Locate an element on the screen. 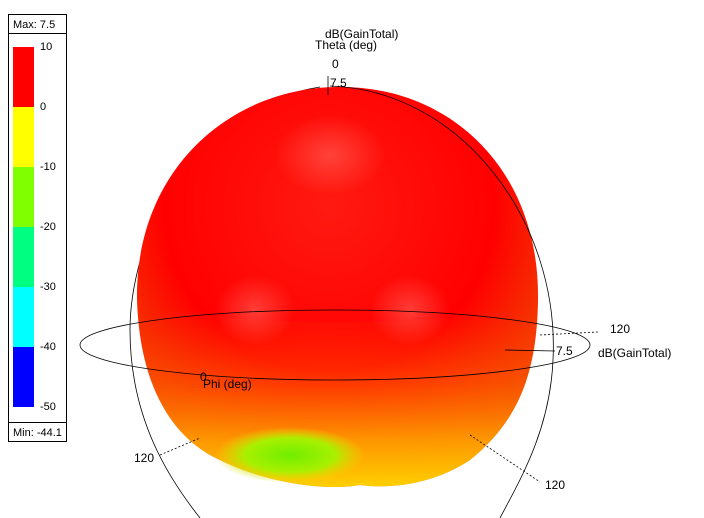 Image resolution: width=704 pixels, height=518 pixels. lobe-null-region is located at coordinates (290, 455).